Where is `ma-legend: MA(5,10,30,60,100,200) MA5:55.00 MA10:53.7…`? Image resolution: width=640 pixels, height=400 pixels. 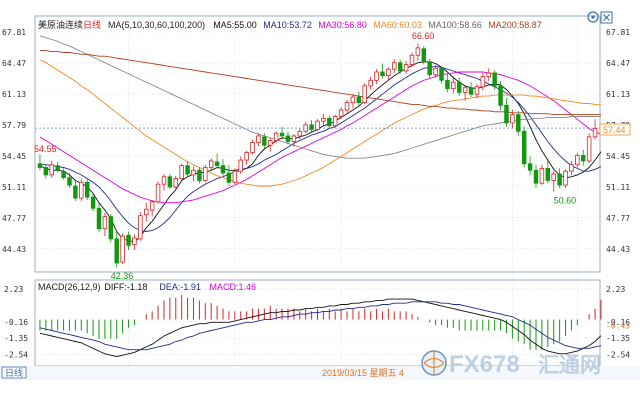 ma-legend: MA(5,10,30,60,100,200) MA5:55.00 MA10:53.7… is located at coordinates (325, 25).